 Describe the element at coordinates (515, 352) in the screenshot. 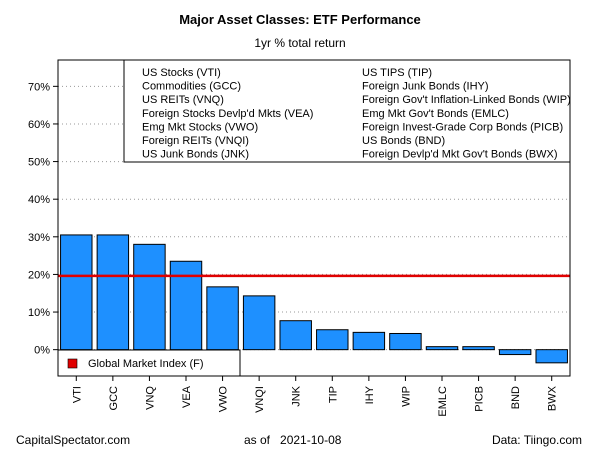

I see `bar-BND` at that location.